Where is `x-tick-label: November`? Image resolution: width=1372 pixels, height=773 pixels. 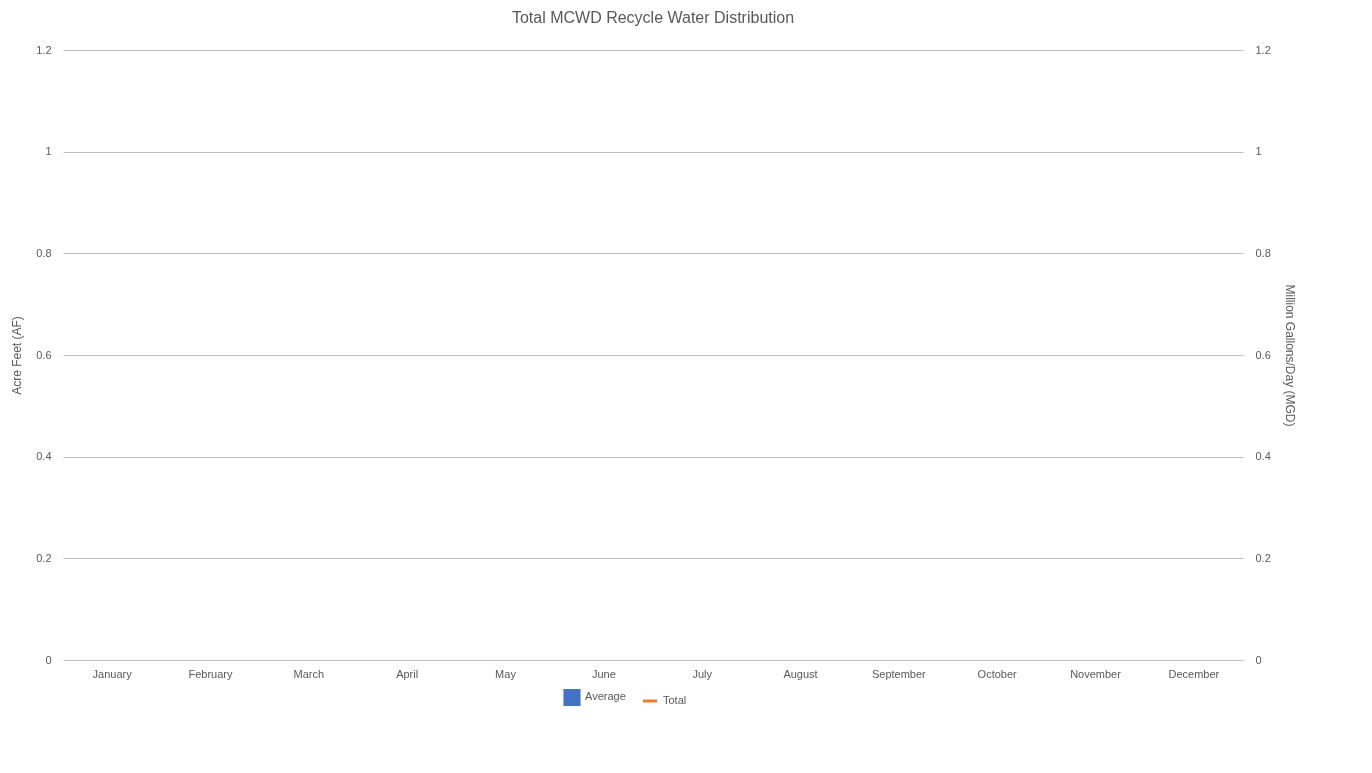 x-tick-label: November is located at coordinates (1096, 673).